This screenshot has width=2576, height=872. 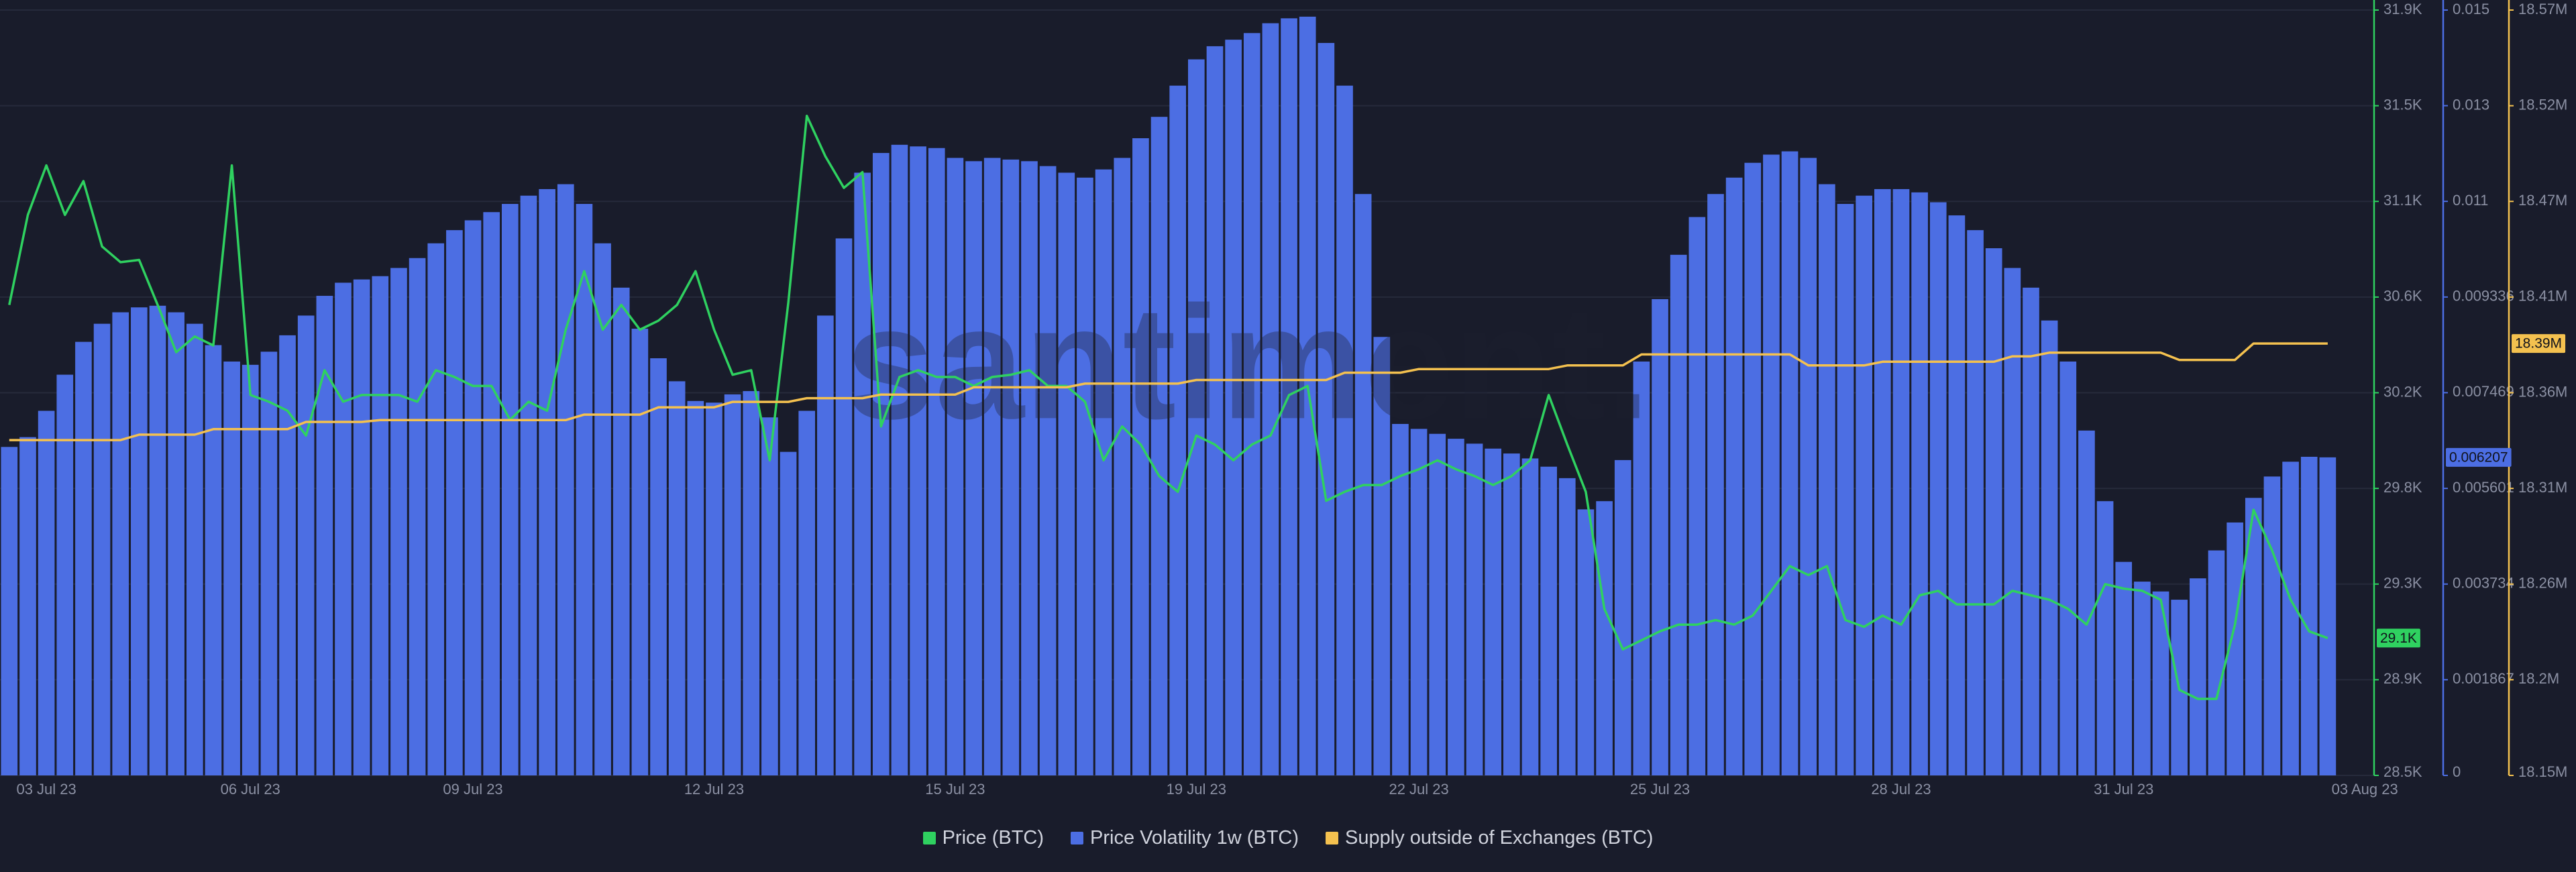 What do you see at coordinates (46, 790) in the screenshot?
I see `x-tick-label: 03 Jul 23` at bounding box center [46, 790].